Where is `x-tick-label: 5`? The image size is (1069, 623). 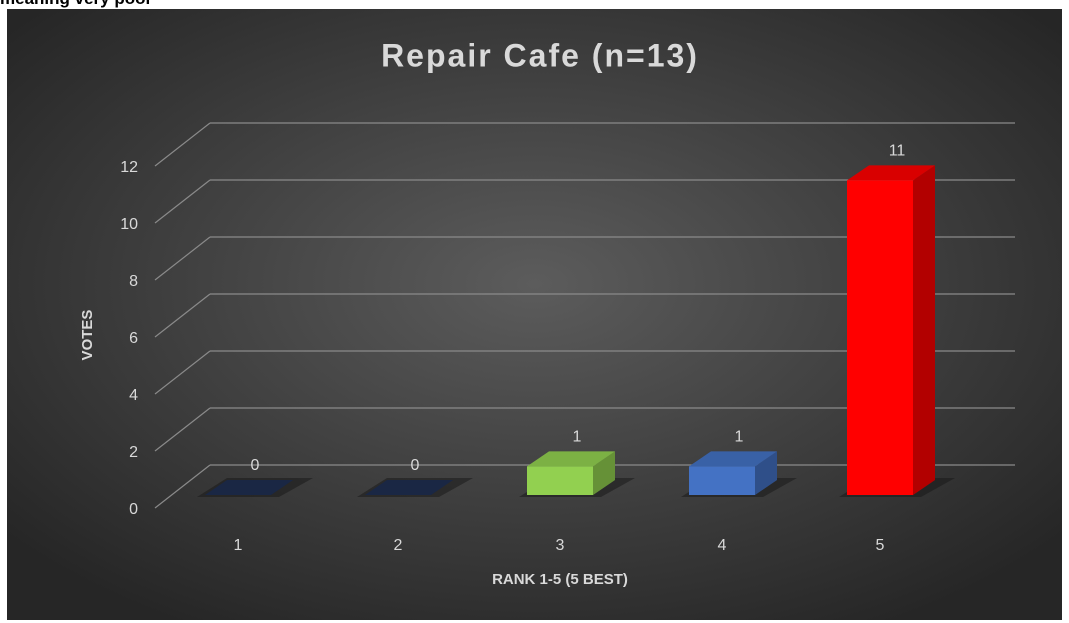
x-tick-label: 5 is located at coordinates (880, 545).